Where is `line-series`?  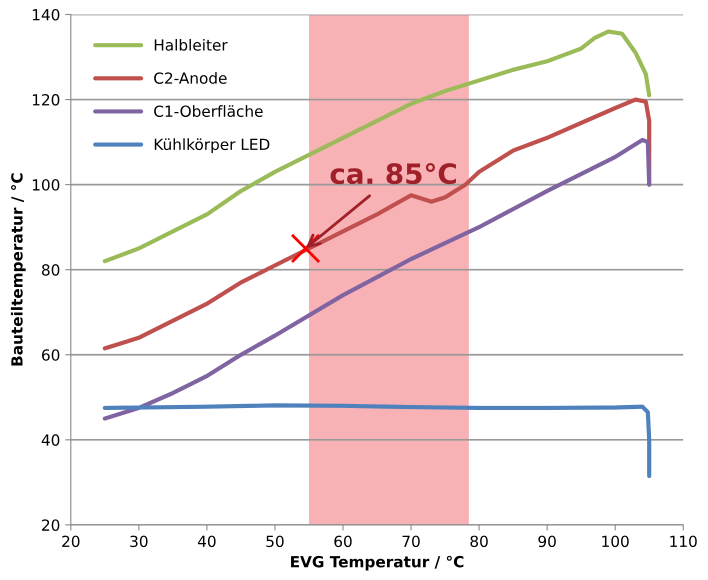
line-series is located at coordinates (377, 440).